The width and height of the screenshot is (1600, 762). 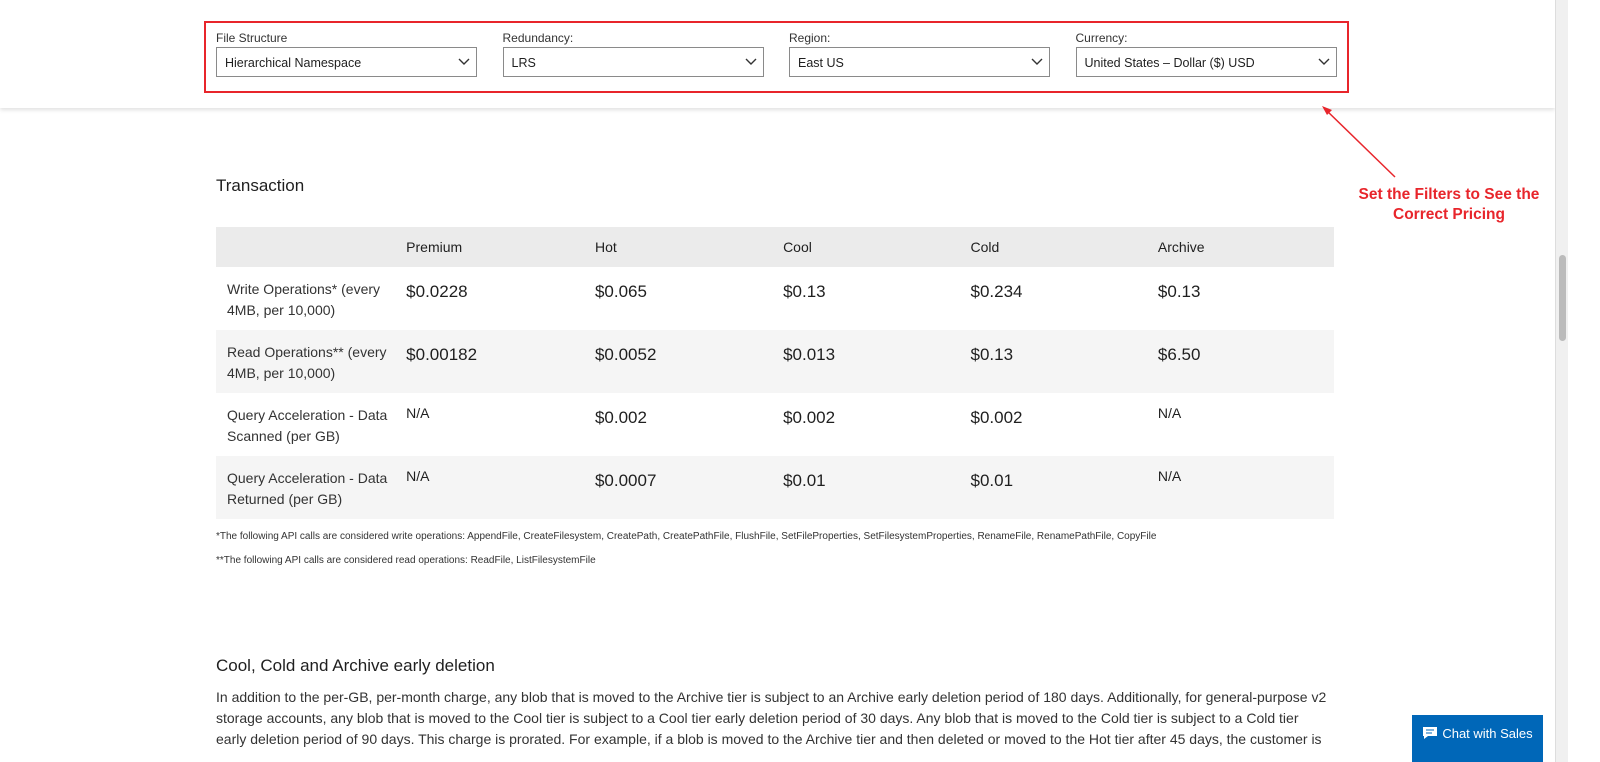 What do you see at coordinates (1584, 381) in the screenshot?
I see `margin` at bounding box center [1584, 381].